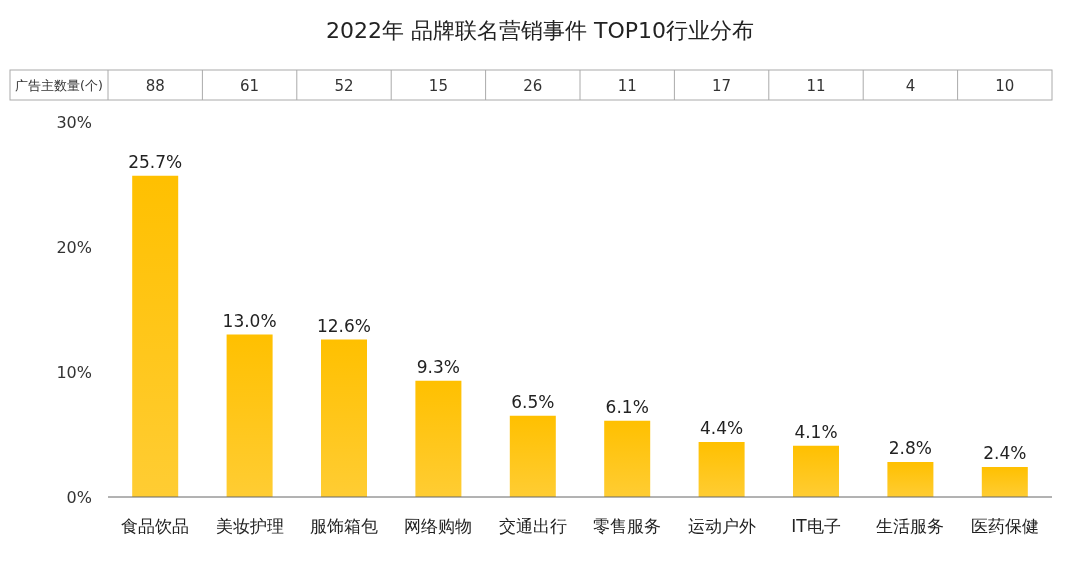 Image resolution: width=1080 pixels, height=562 pixels. What do you see at coordinates (249, 320) in the screenshot?
I see `data-label: 13.0%` at bounding box center [249, 320].